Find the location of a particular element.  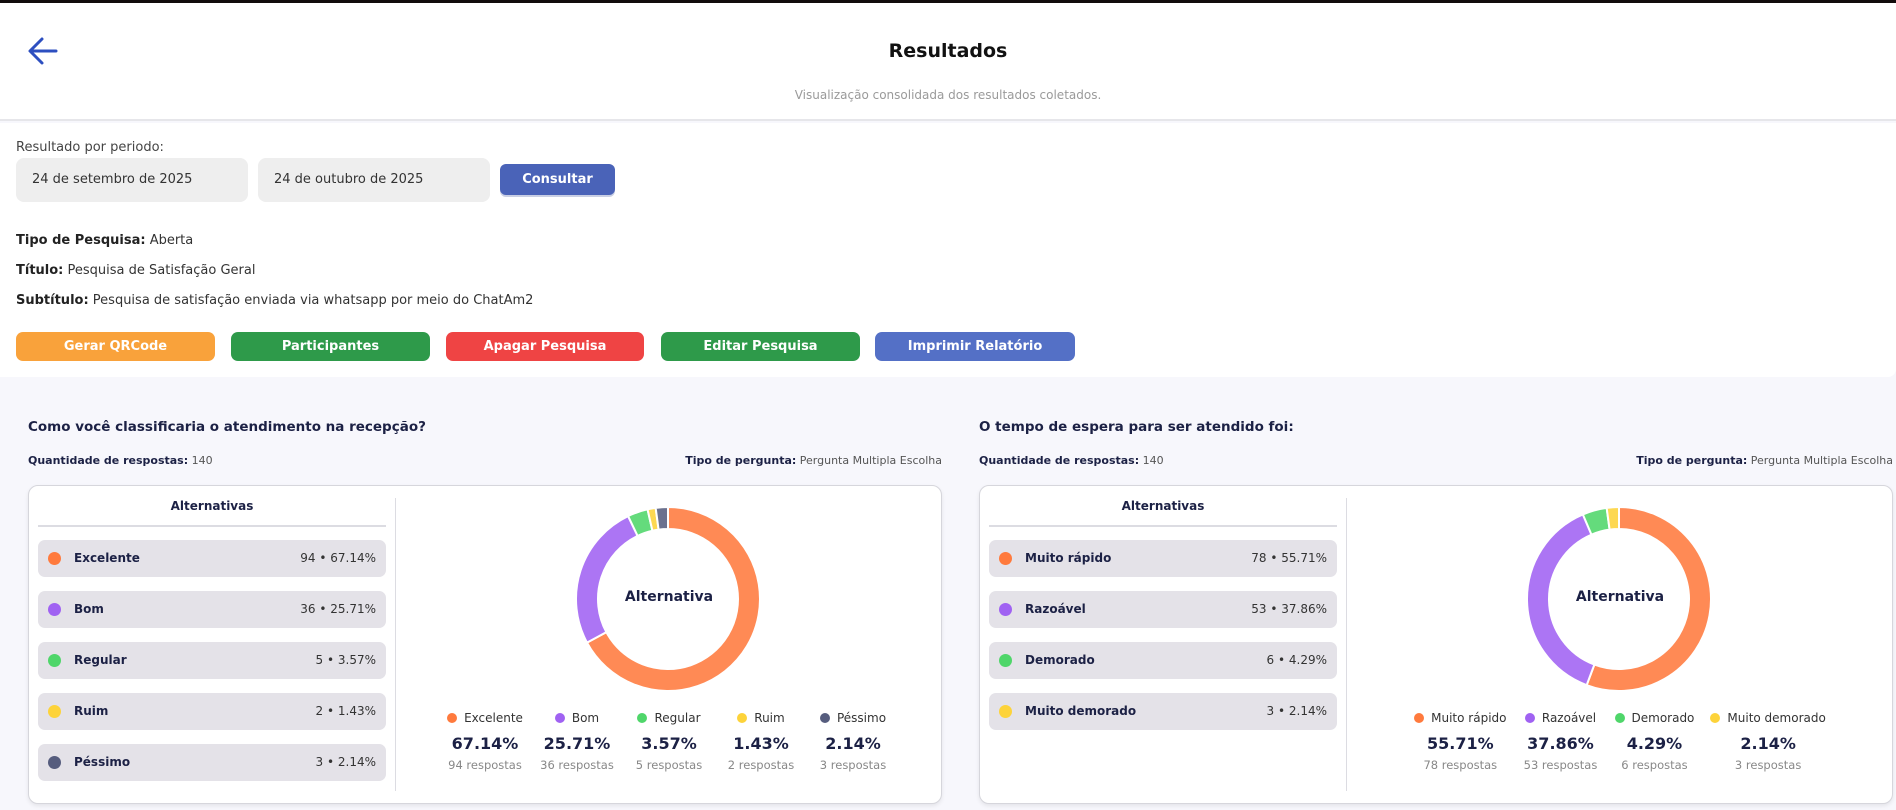

legend-item: Muito rápido 55.71% 78 respostas is located at coordinates (1460, 741).